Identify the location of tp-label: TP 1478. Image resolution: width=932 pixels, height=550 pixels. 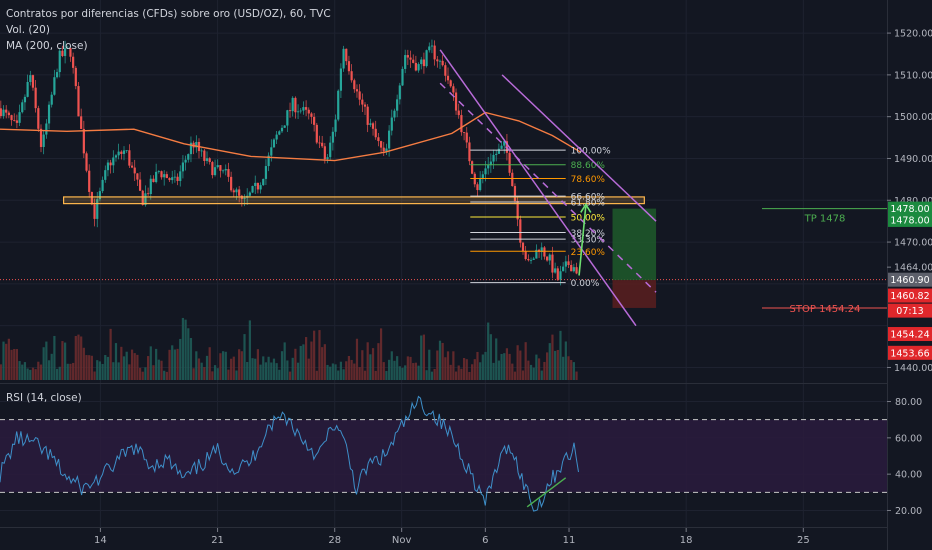
(825, 219).